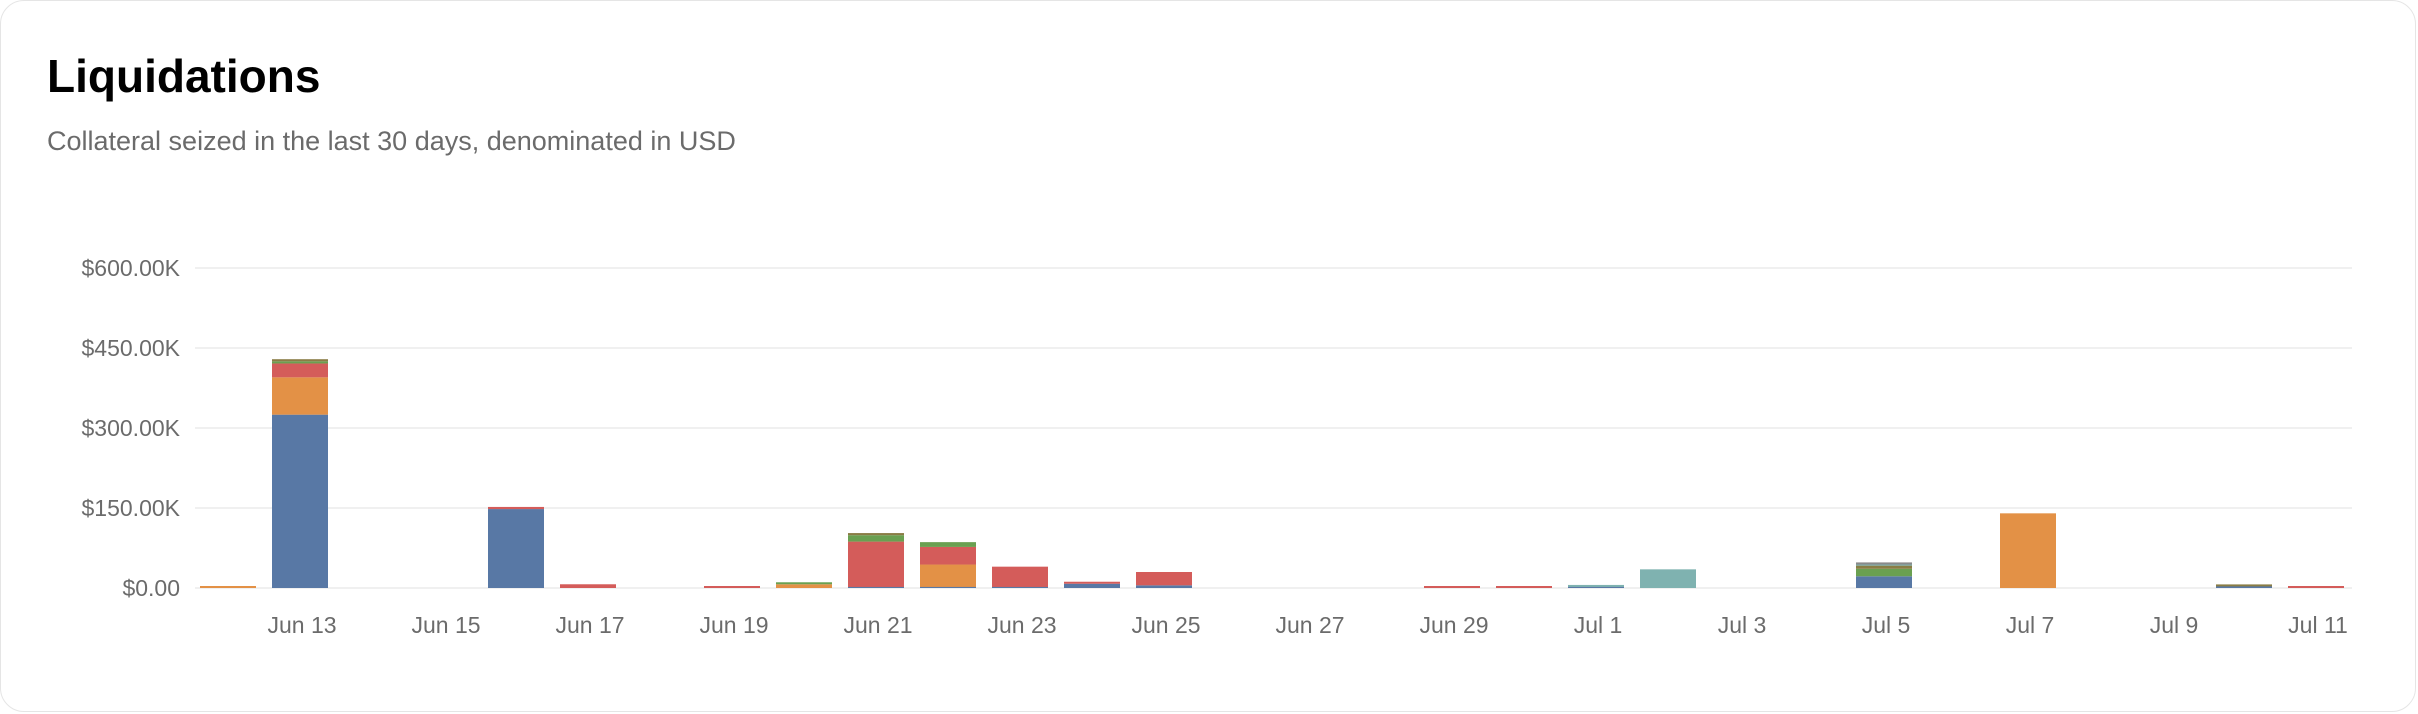 The height and width of the screenshot is (714, 2418). What do you see at coordinates (228, 587) in the screenshot?
I see `bar-segment-jun-12-orange` at bounding box center [228, 587].